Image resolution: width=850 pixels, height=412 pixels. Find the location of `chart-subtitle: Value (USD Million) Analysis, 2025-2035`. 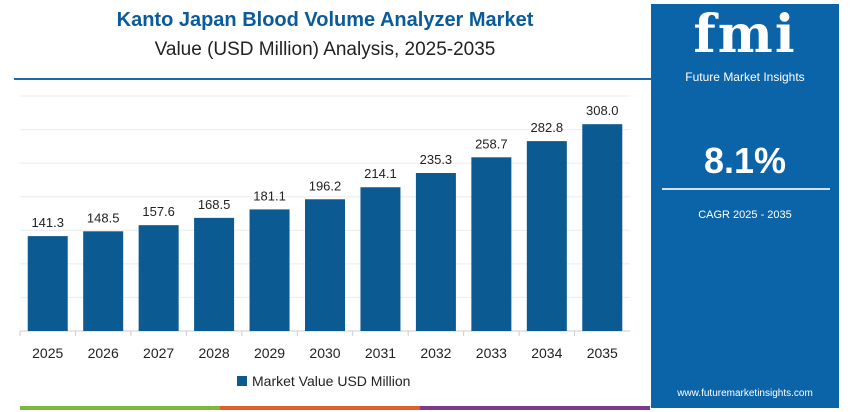

chart-subtitle: Value (USD Million) Analysis, 2025-2035 is located at coordinates (325, 49).